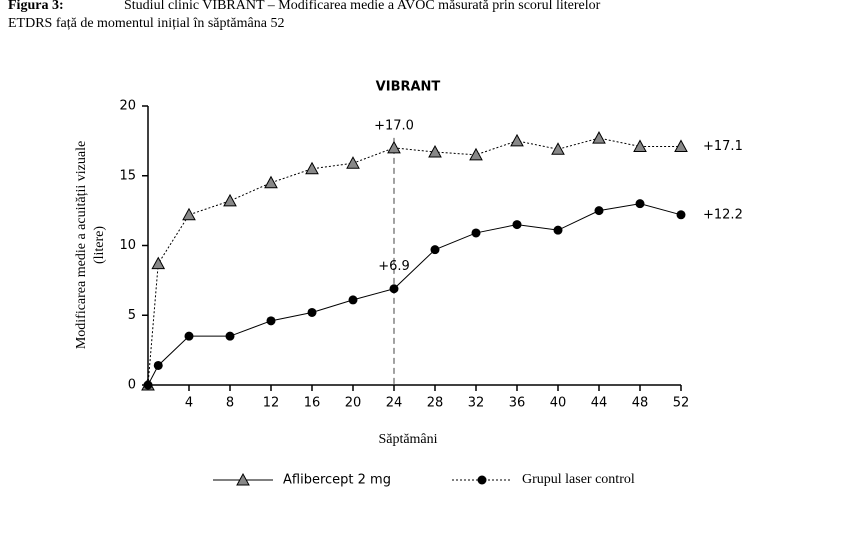  I want to click on legend-label: Aflibercept 2 mg, so click(337, 480).